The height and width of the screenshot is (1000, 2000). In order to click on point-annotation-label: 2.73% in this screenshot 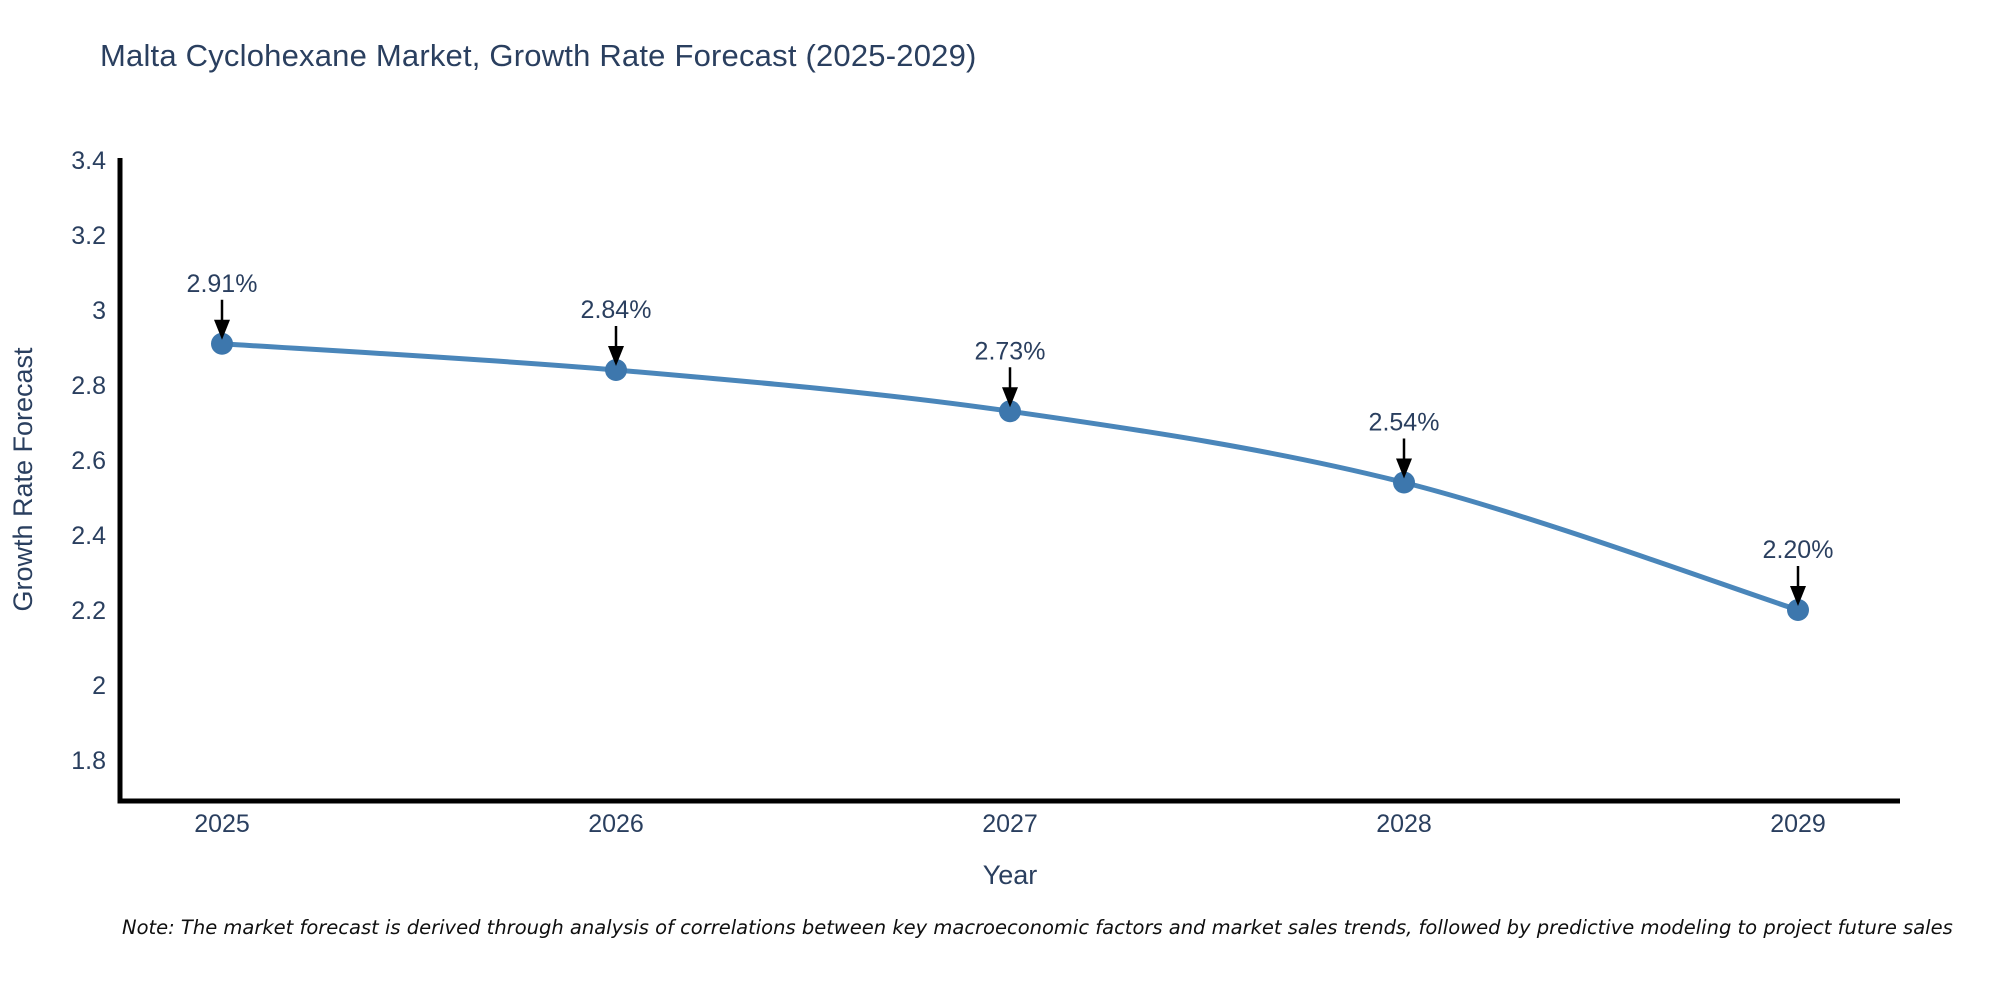, I will do `click(1010, 351)`.